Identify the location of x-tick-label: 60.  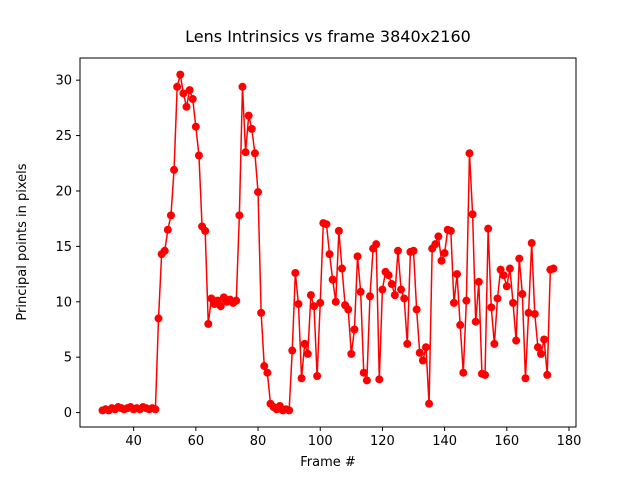
(196, 441).